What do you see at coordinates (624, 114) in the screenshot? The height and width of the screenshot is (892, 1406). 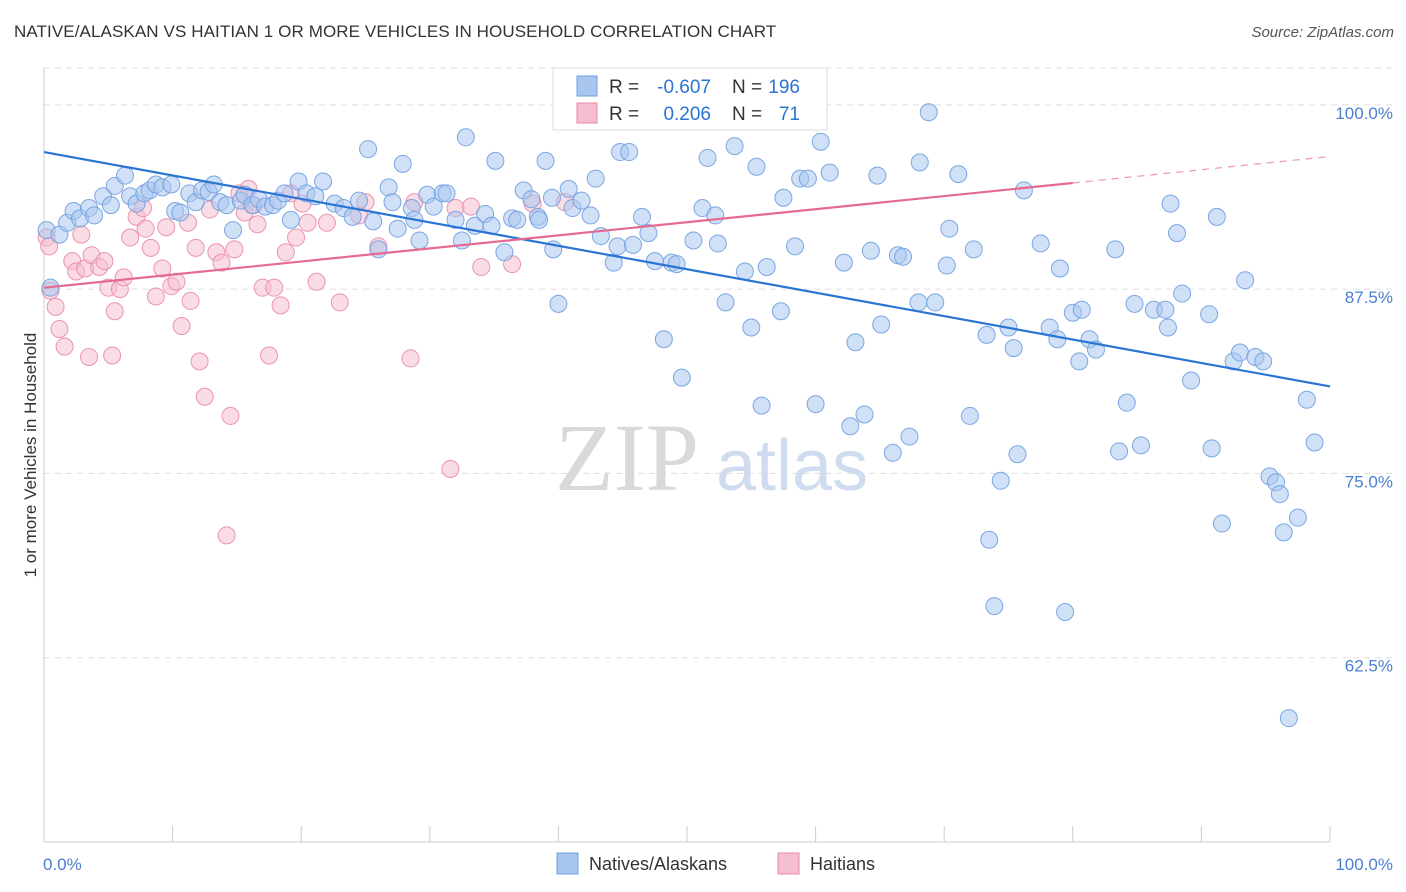 I see `legend-r-label-2: R =` at bounding box center [624, 114].